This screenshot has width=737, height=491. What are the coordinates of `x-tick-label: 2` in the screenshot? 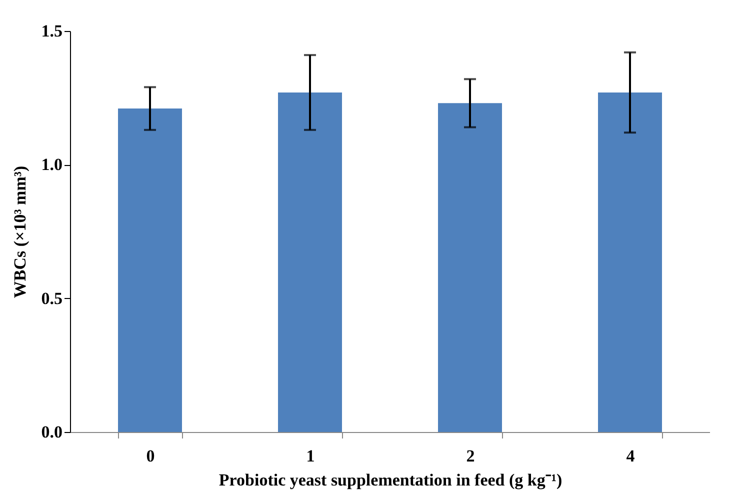 It's located at (470, 456).